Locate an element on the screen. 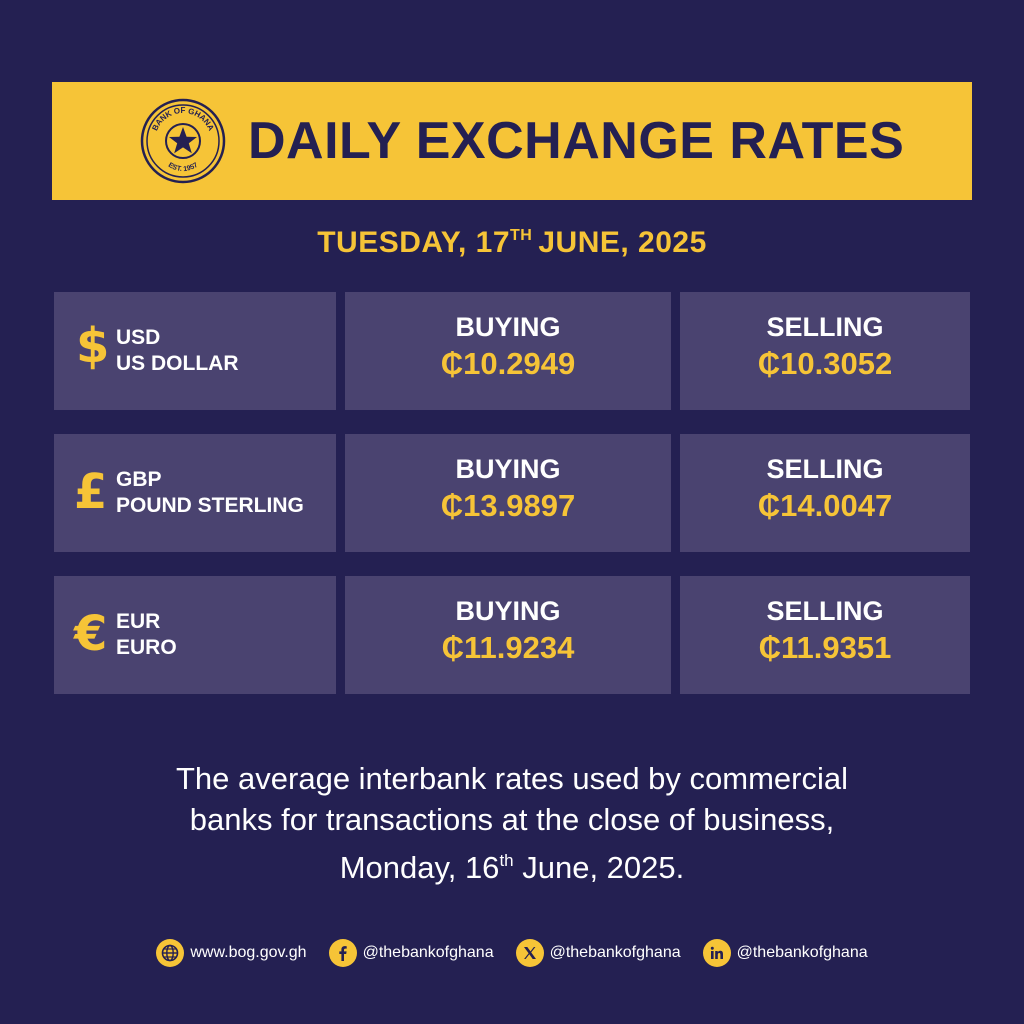 This screenshot has width=1024, height=1024. currency-code: GBP is located at coordinates (139, 479).